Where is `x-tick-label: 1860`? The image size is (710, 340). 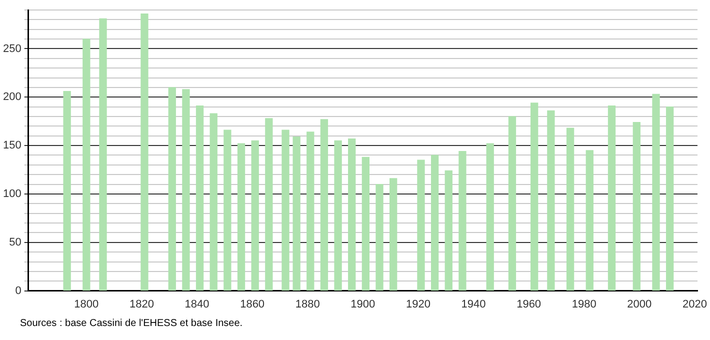
x-tick-label: 1860 is located at coordinates (252, 304).